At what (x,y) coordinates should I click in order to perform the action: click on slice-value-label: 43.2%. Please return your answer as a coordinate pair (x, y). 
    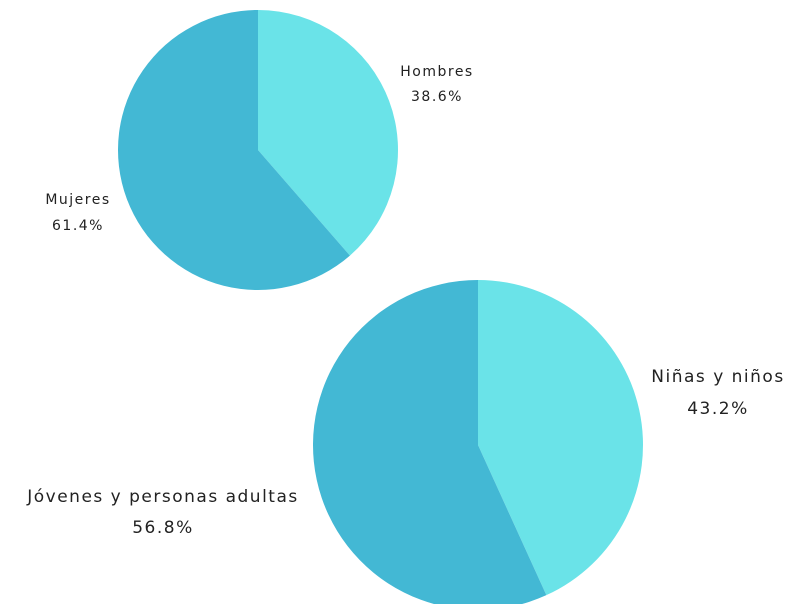
    Looking at the image, I should click on (718, 409).